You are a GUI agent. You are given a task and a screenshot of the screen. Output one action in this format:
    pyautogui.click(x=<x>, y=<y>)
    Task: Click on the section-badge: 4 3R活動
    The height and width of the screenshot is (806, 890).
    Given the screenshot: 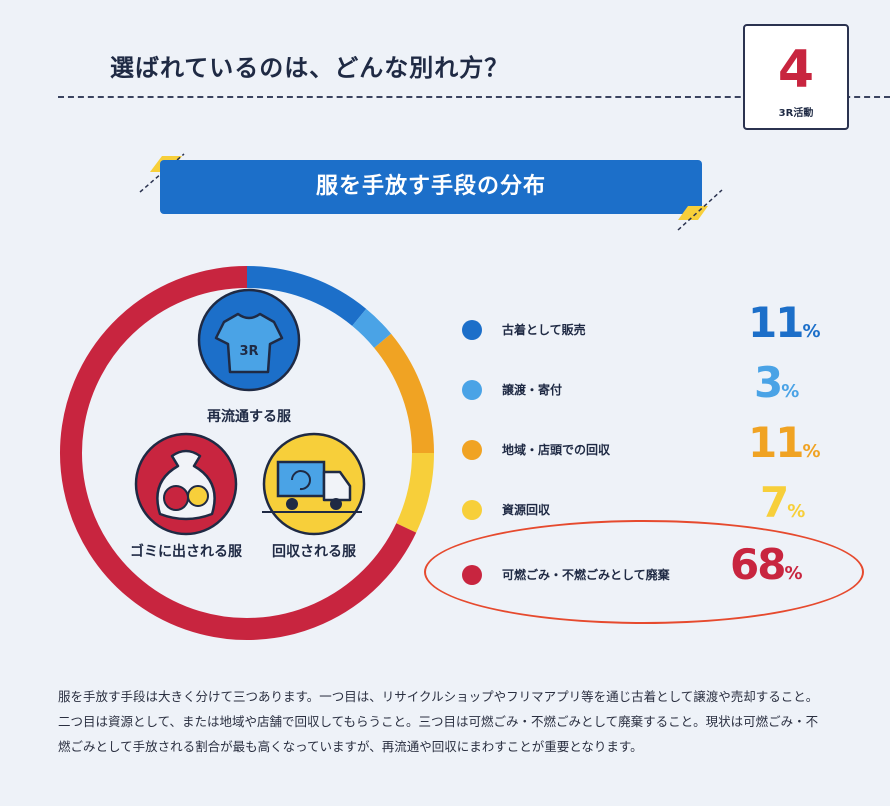 What is the action you would take?
    pyautogui.click(x=796, y=77)
    